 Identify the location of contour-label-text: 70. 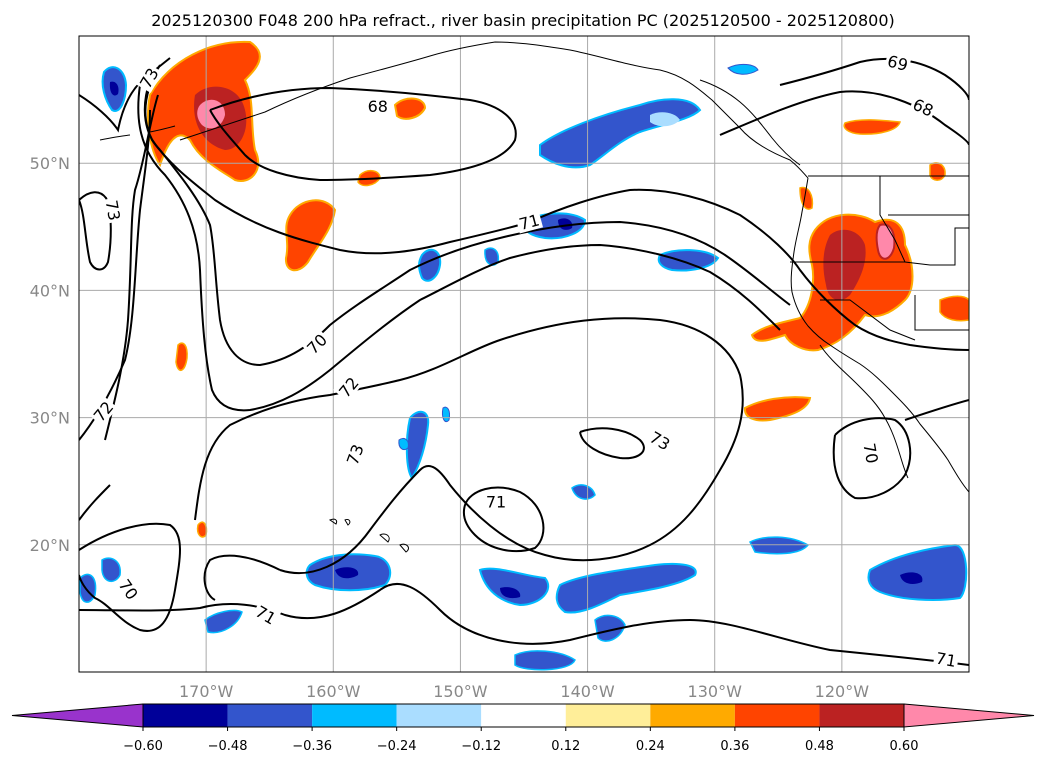
(870, 453).